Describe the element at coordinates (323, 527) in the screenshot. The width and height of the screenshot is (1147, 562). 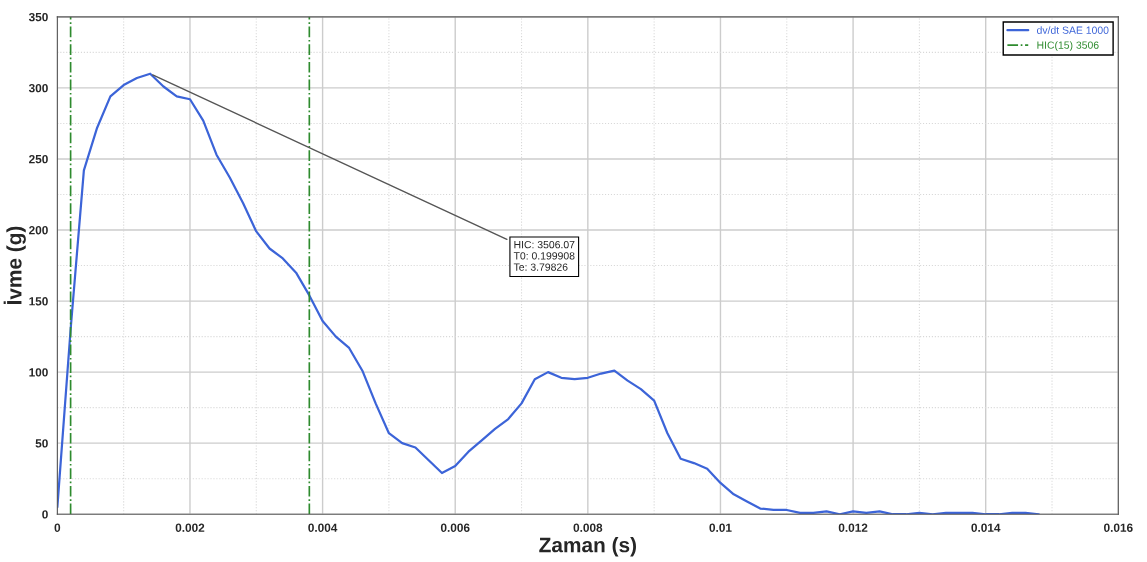
I see `x-tick-label: 0.004` at that location.